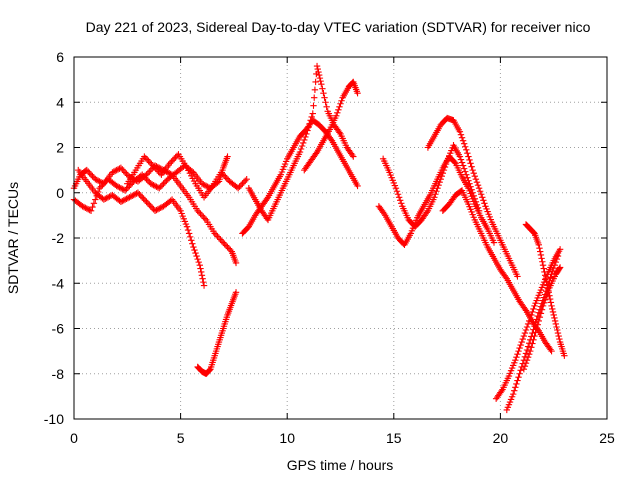 This screenshot has height=480, width=640. I want to click on x-axis-label: GPS time / hours, so click(340, 465).